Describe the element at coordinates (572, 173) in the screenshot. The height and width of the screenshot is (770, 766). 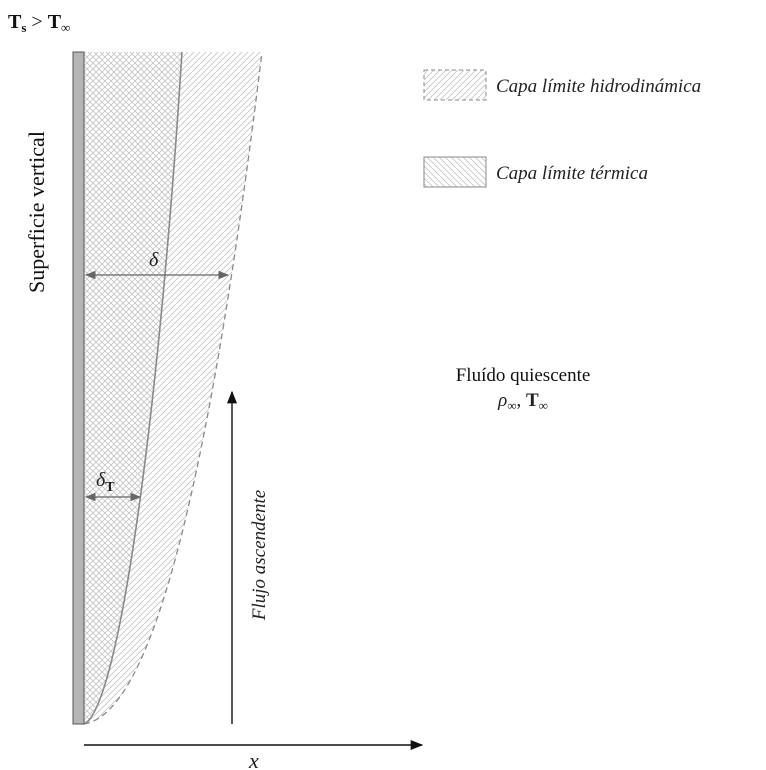
I see `legend-label-thermal: Capa límite térmica` at that location.